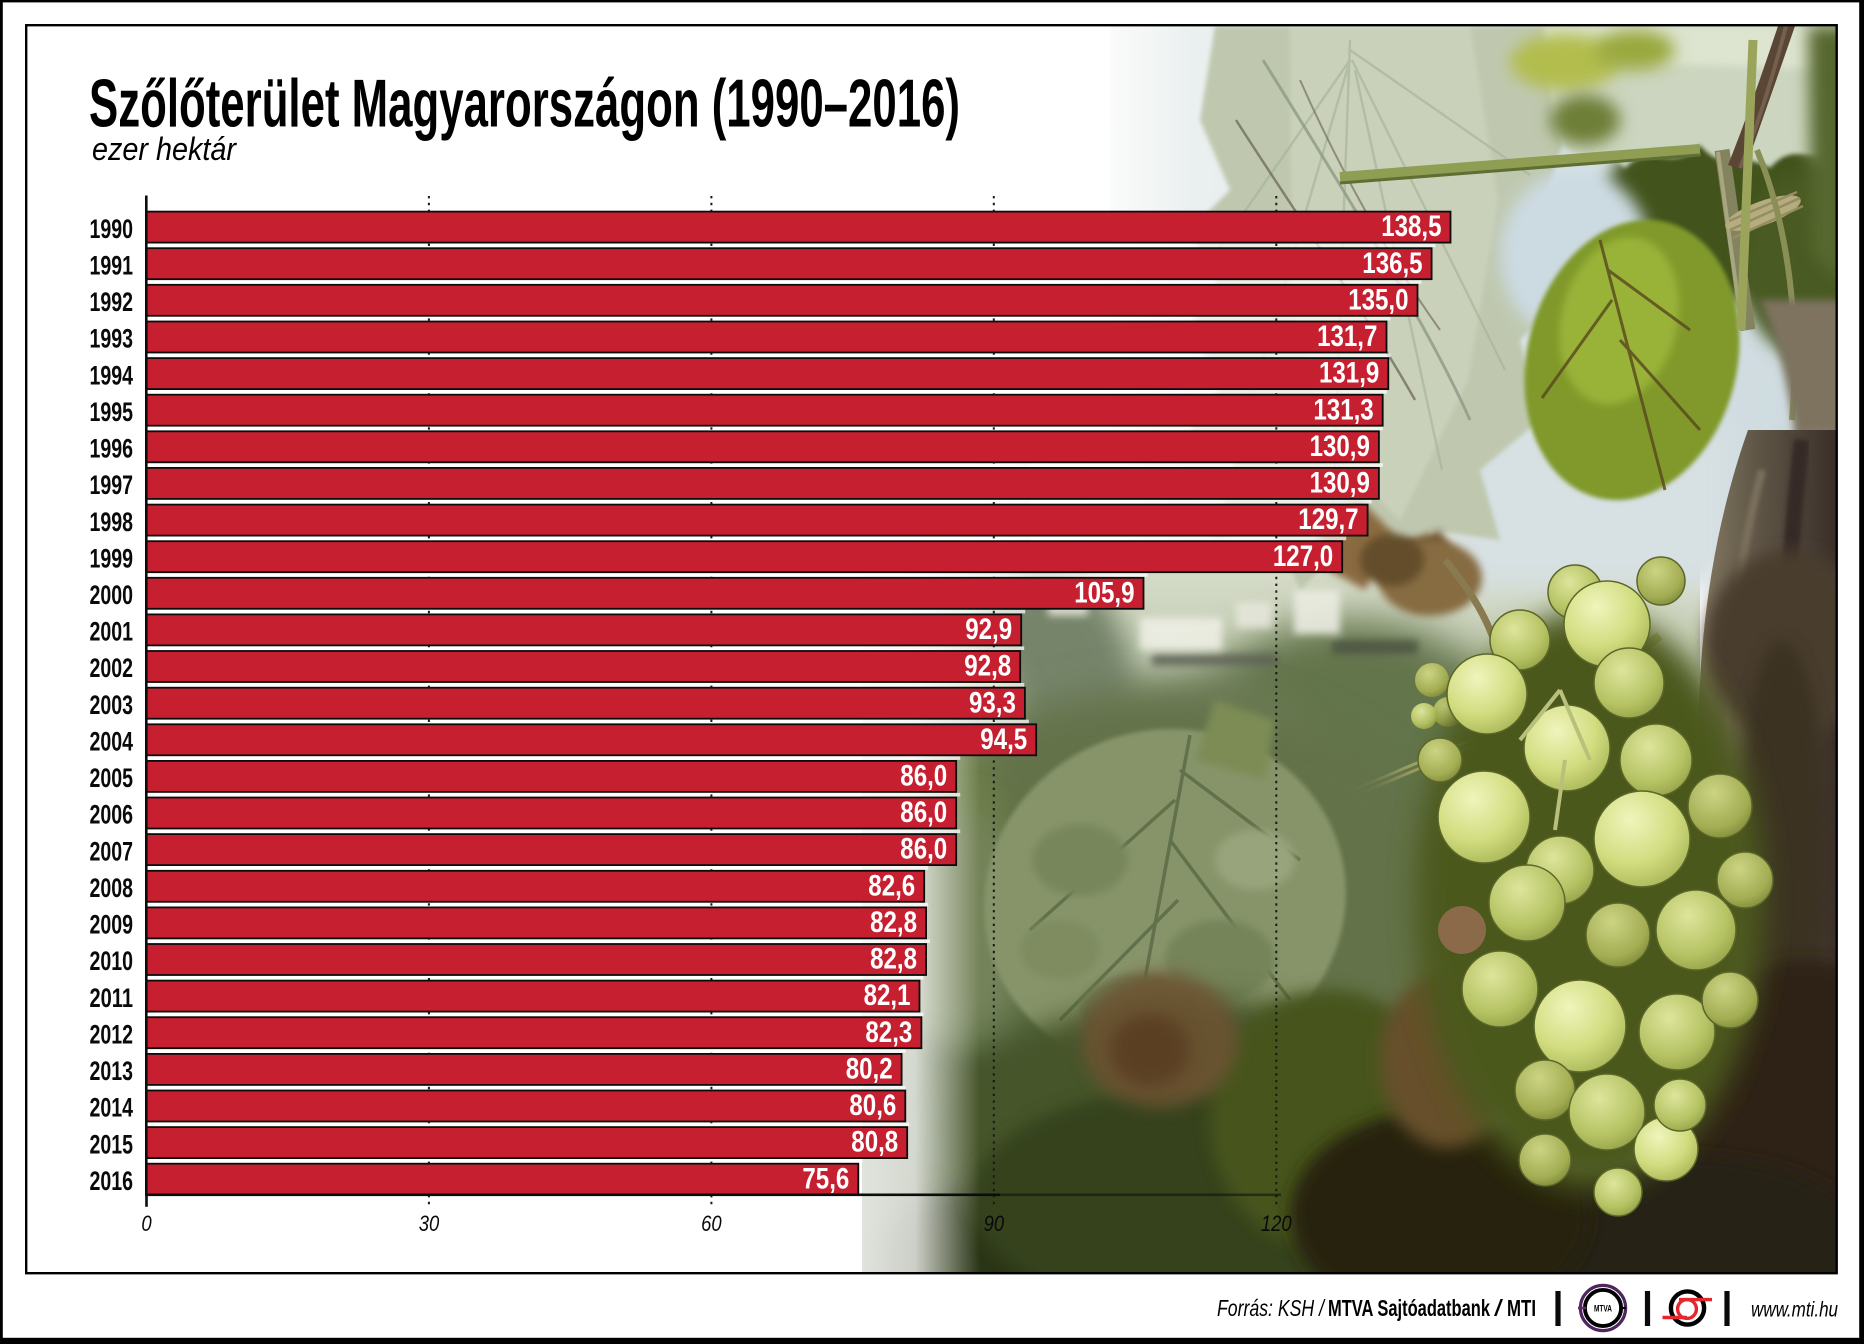 This screenshot has width=1864, height=1344. I want to click on svg-text: 2013, so click(112, 1071).